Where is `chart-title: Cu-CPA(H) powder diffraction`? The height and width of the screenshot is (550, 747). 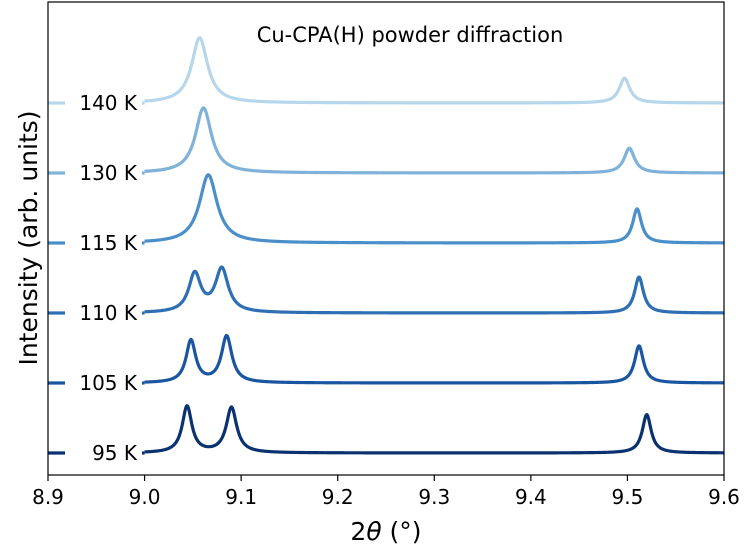 chart-title: Cu-CPA(H) powder diffraction is located at coordinates (410, 35).